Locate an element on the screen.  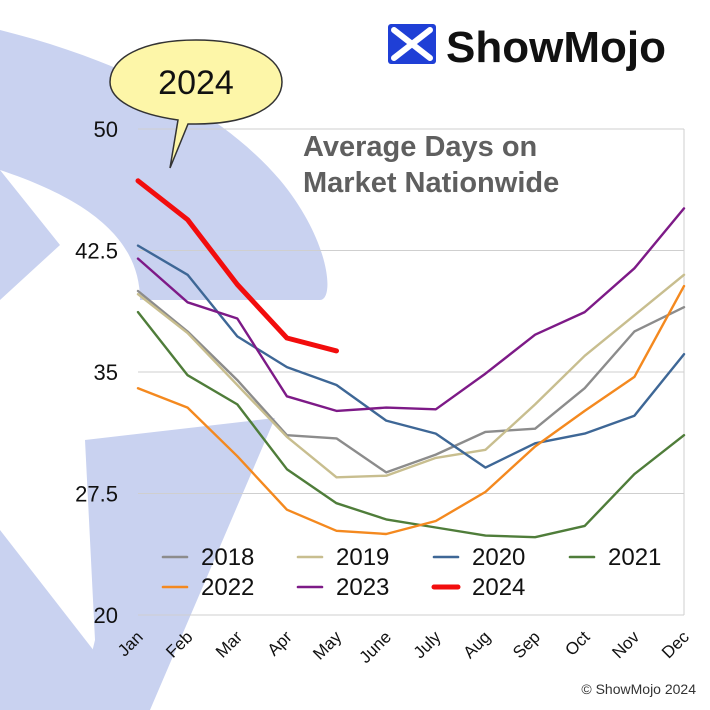
x-axis-ticks: Jan Feb Mar Apr May June July Aug Sep Oct Nov Dec is located at coordinates (403, 647).